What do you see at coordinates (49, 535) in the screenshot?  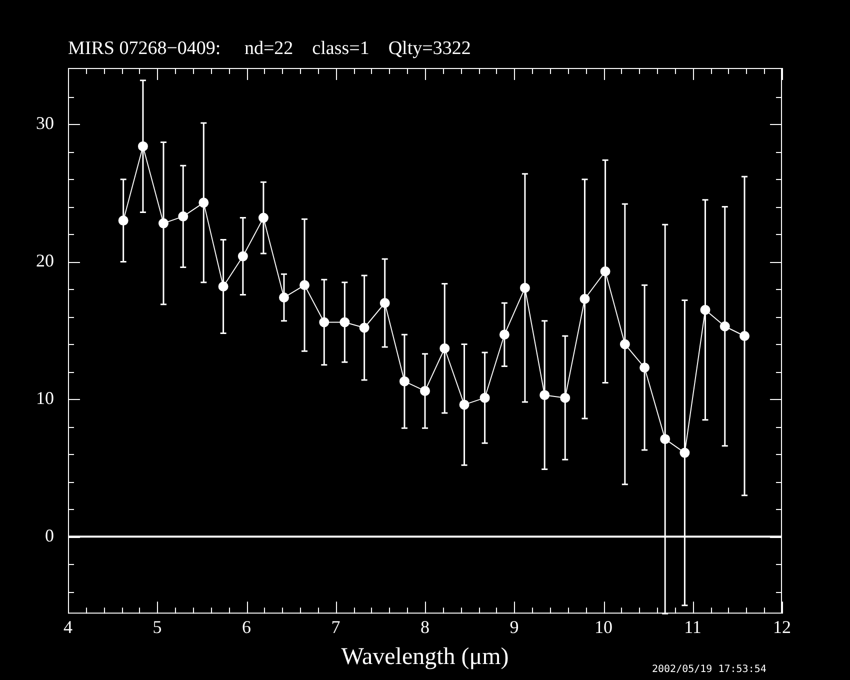 I see `y-tick-label: 0` at bounding box center [49, 535].